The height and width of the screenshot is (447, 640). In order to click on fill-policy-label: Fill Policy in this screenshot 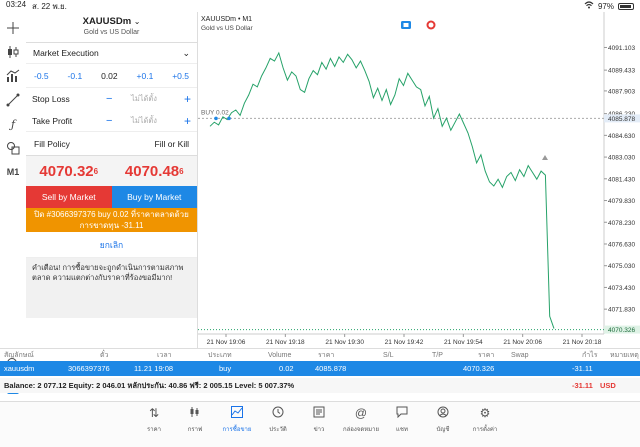, I will do `click(52, 143)`.